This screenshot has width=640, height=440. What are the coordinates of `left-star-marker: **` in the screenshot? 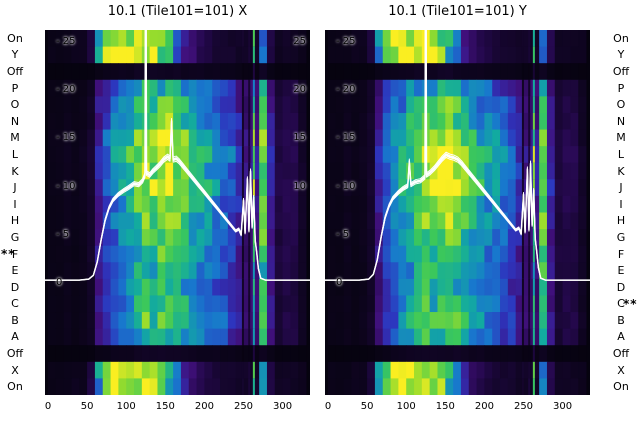 It's located at (8, 254).